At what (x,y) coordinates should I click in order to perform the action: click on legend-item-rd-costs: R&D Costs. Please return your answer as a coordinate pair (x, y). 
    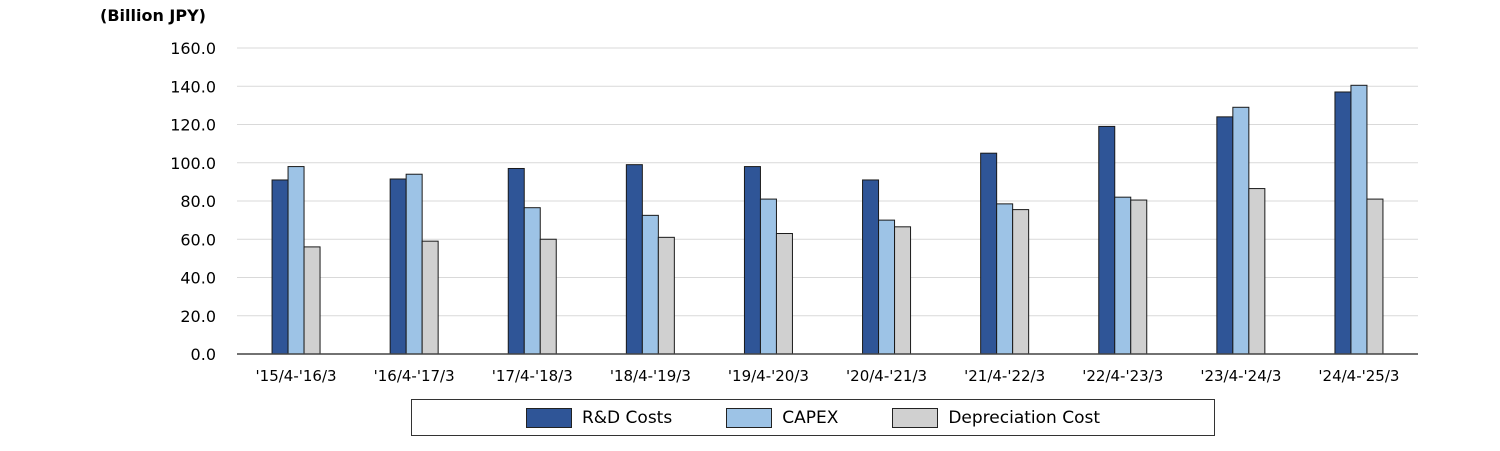
    Looking at the image, I should click on (599, 417).